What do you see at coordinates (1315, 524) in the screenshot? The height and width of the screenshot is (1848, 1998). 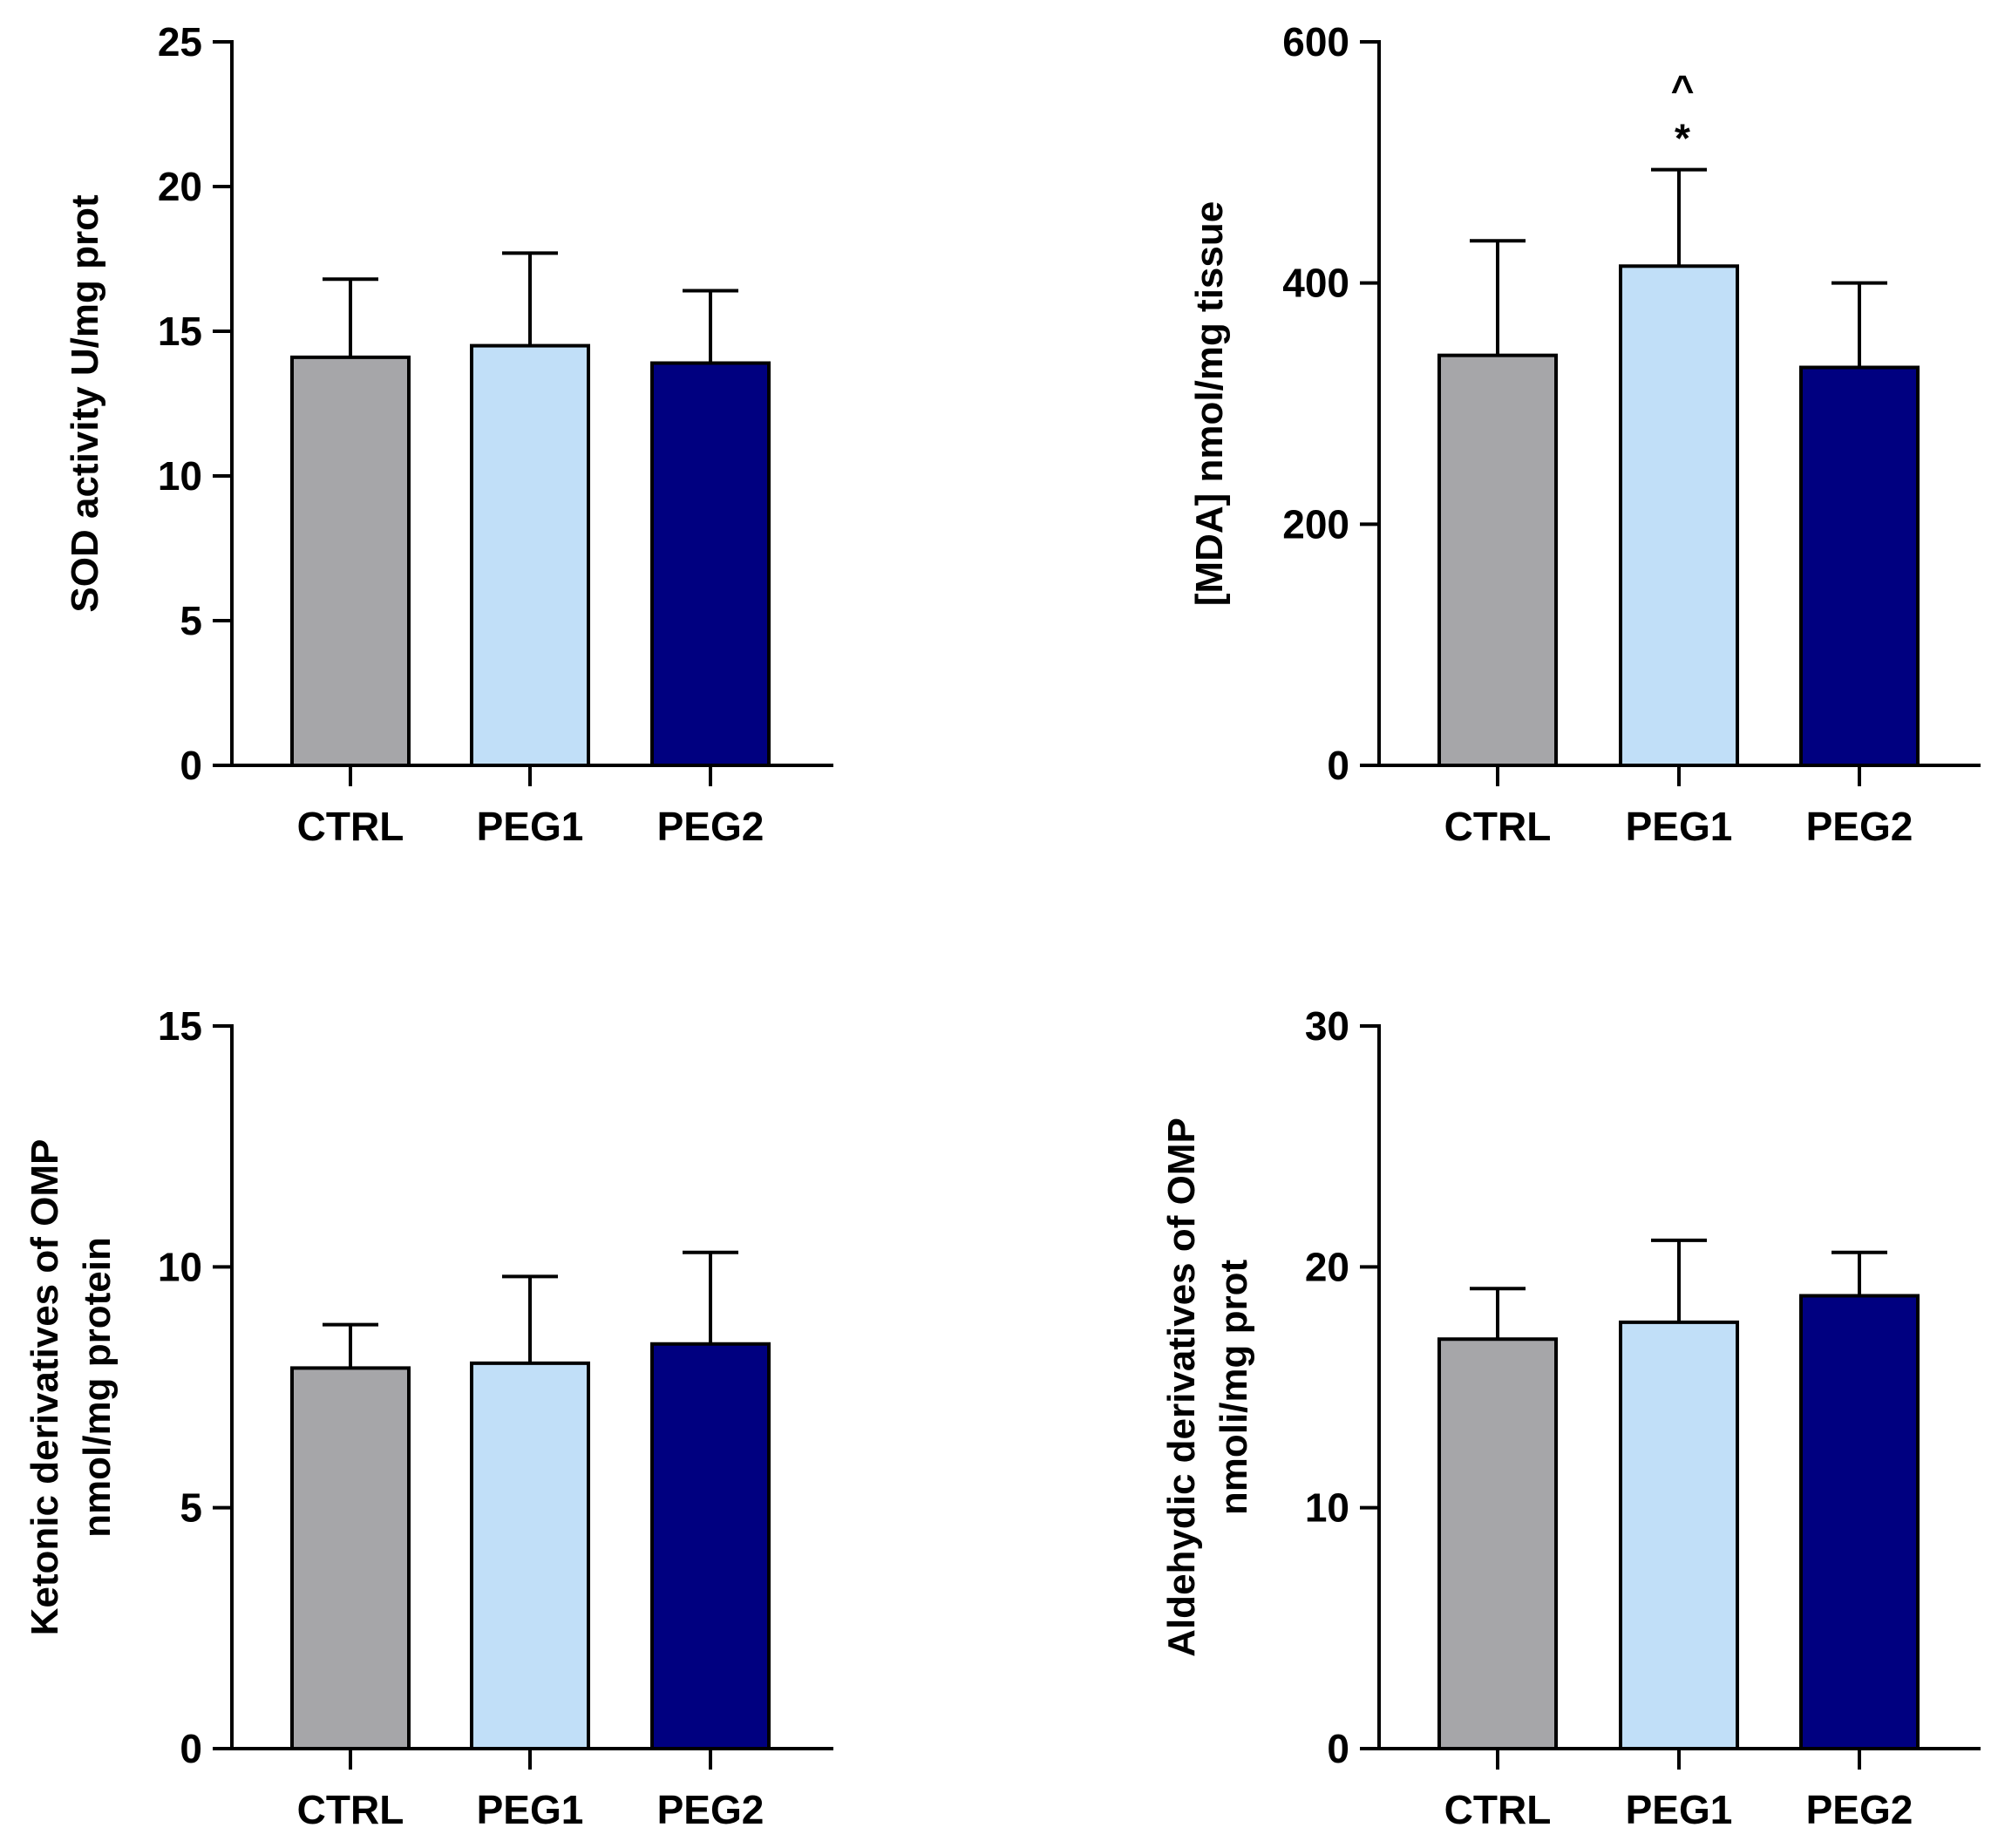 I see `y-tick-label: 200` at bounding box center [1315, 524].